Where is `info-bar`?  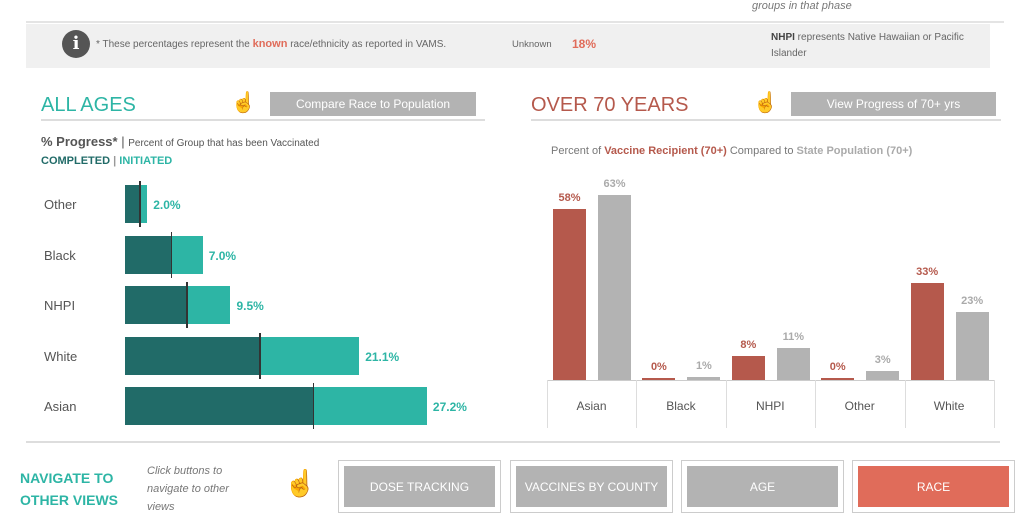 info-bar is located at coordinates (508, 46).